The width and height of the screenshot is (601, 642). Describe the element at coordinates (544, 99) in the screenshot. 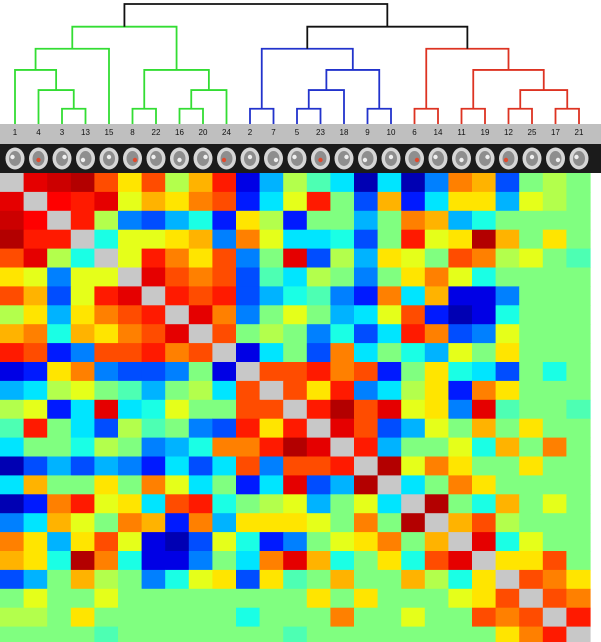

I see `dendrogram-link` at that location.